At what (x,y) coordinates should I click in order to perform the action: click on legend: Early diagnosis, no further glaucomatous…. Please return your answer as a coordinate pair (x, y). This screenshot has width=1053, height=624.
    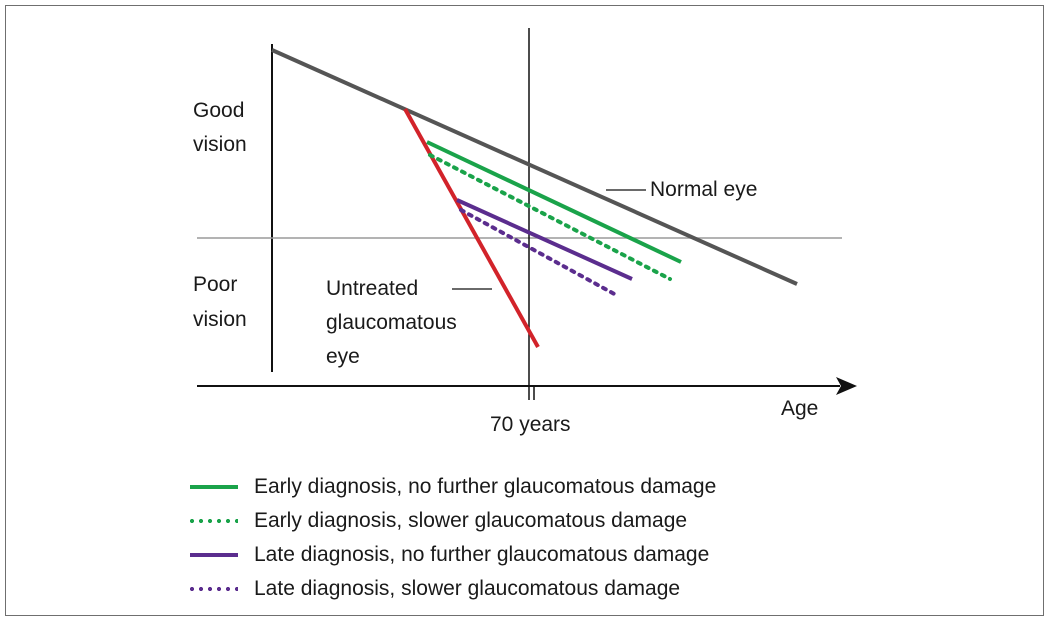
    Looking at the image, I should click on (500, 538).